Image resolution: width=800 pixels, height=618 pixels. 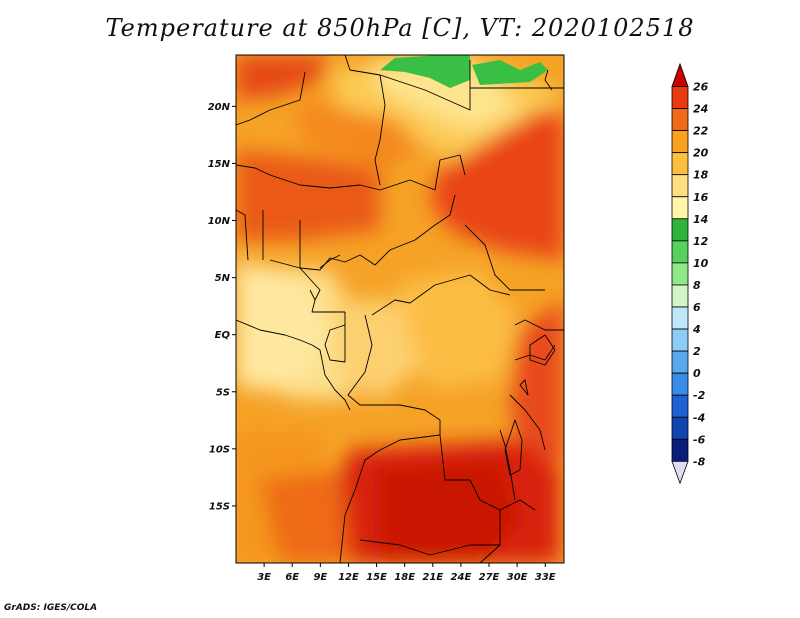 I want to click on colorbar-label: 26, so click(x=701, y=87).